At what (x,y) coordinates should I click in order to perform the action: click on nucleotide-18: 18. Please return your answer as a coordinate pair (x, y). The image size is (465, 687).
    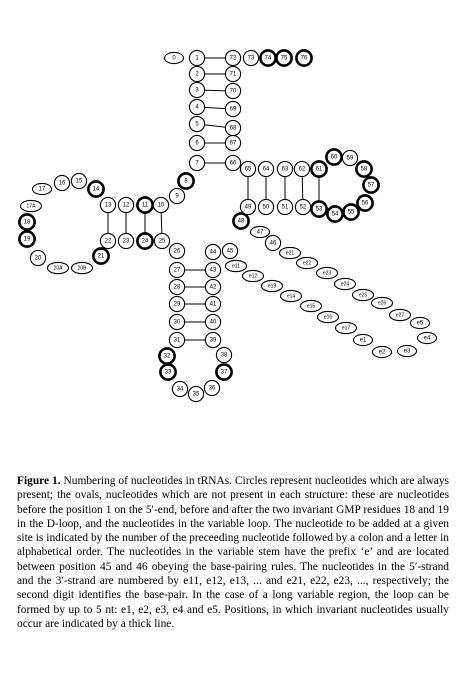
    Looking at the image, I should click on (26, 221).